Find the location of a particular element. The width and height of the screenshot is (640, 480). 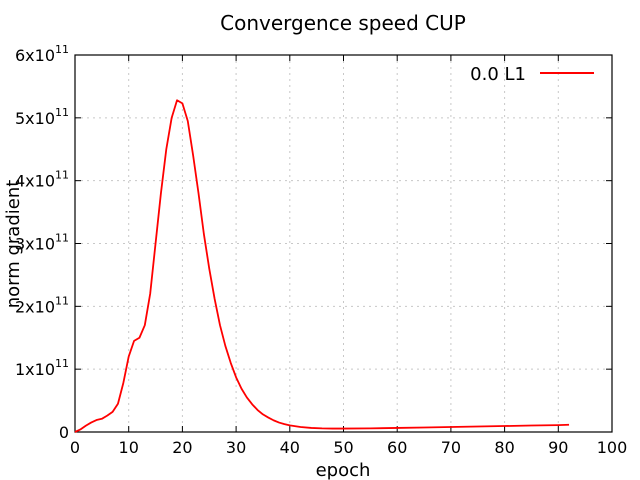

y-tick-label: 6x10¹¹ is located at coordinates (42, 54).